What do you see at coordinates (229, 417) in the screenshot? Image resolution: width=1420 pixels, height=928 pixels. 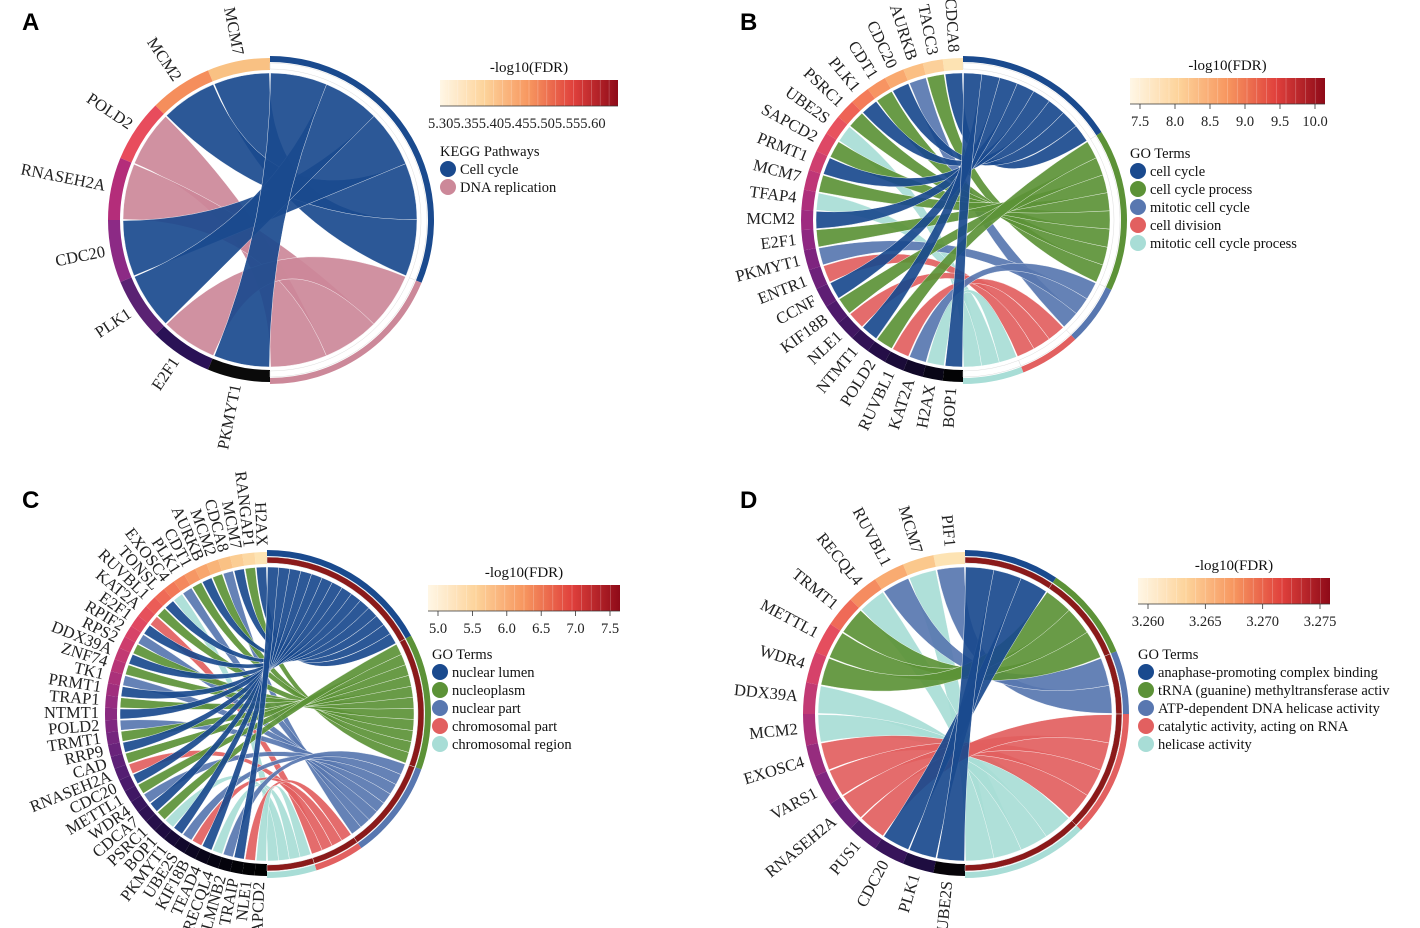 I see `gene-label: PKMYT1` at bounding box center [229, 417].